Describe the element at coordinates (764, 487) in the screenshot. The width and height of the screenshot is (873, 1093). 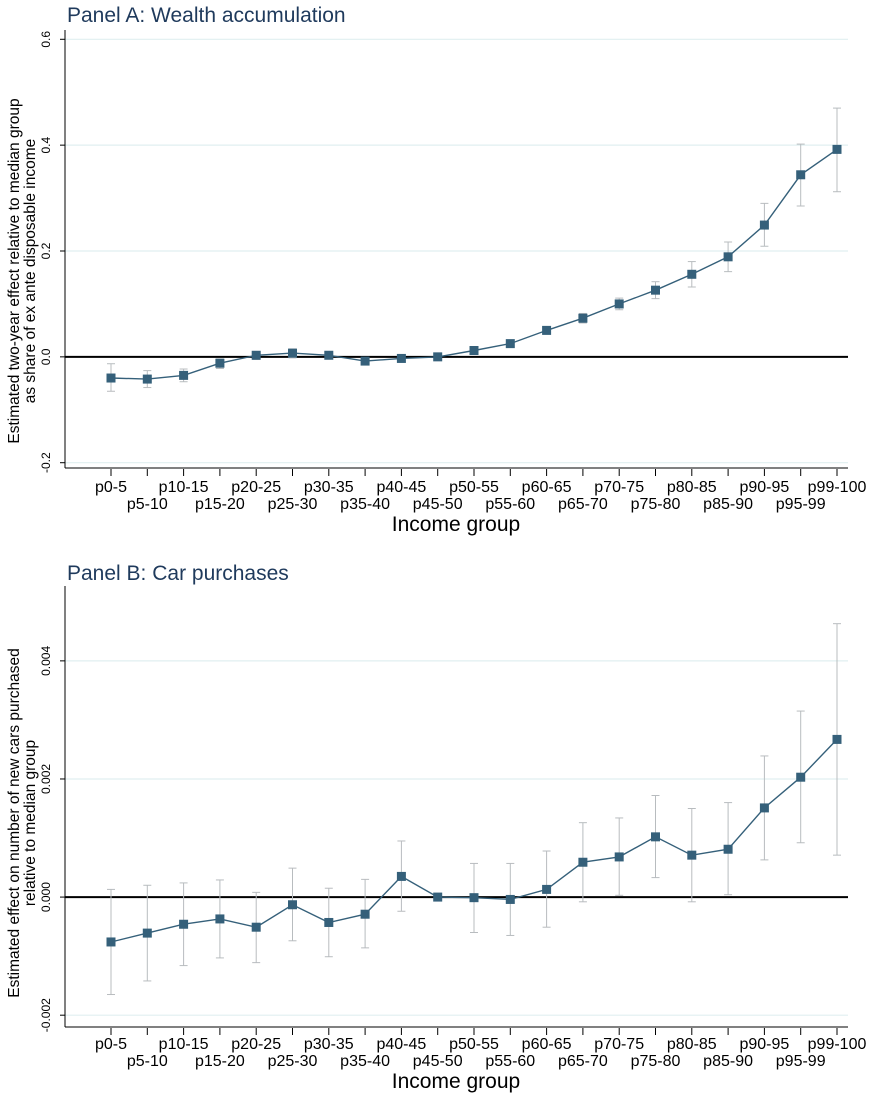
I see `panel-a-xtick-label: p90-95` at that location.